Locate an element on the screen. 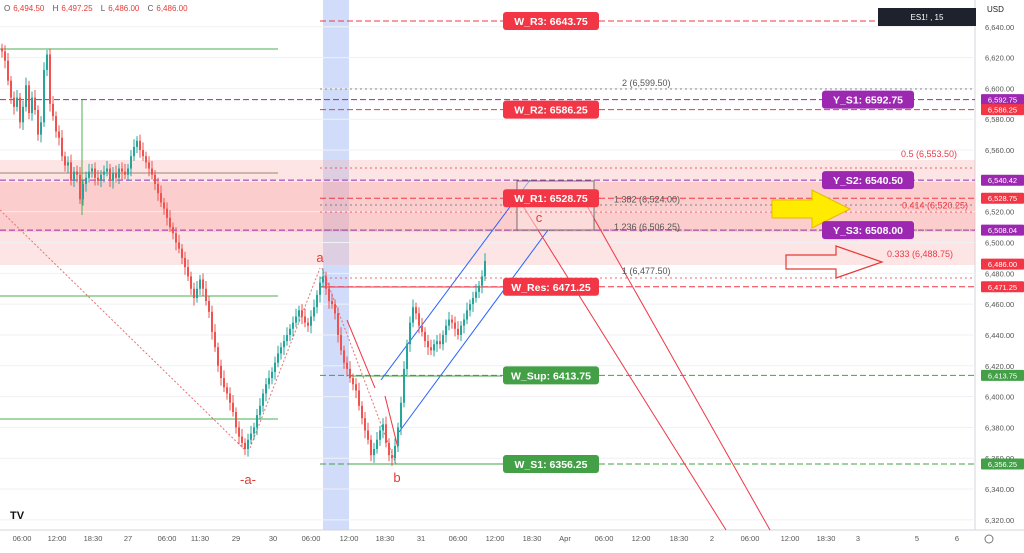  time-tick-label: 11:30 is located at coordinates (200, 538).